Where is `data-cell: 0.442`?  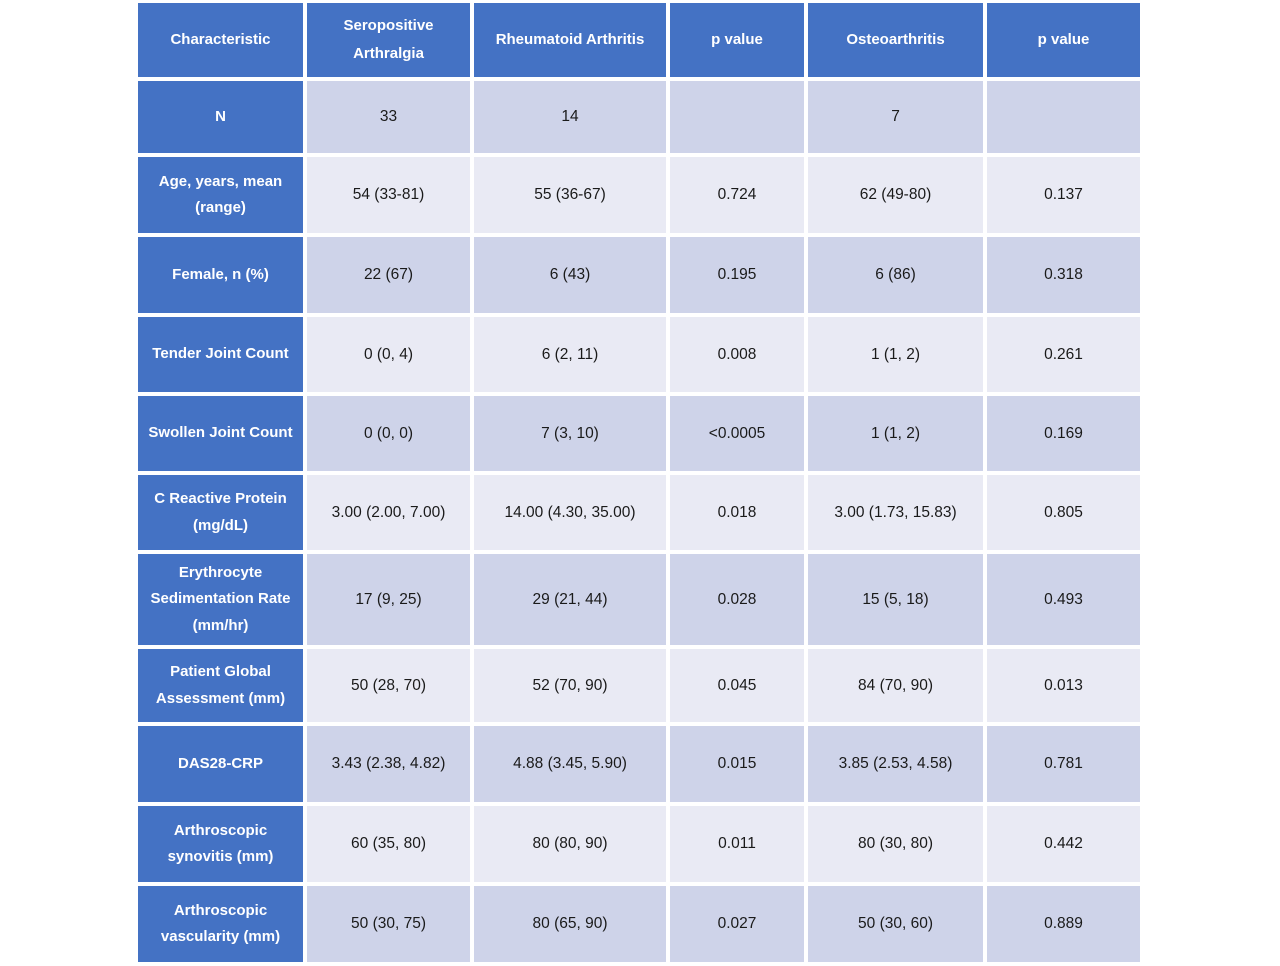 data-cell: 0.442 is located at coordinates (1063, 844).